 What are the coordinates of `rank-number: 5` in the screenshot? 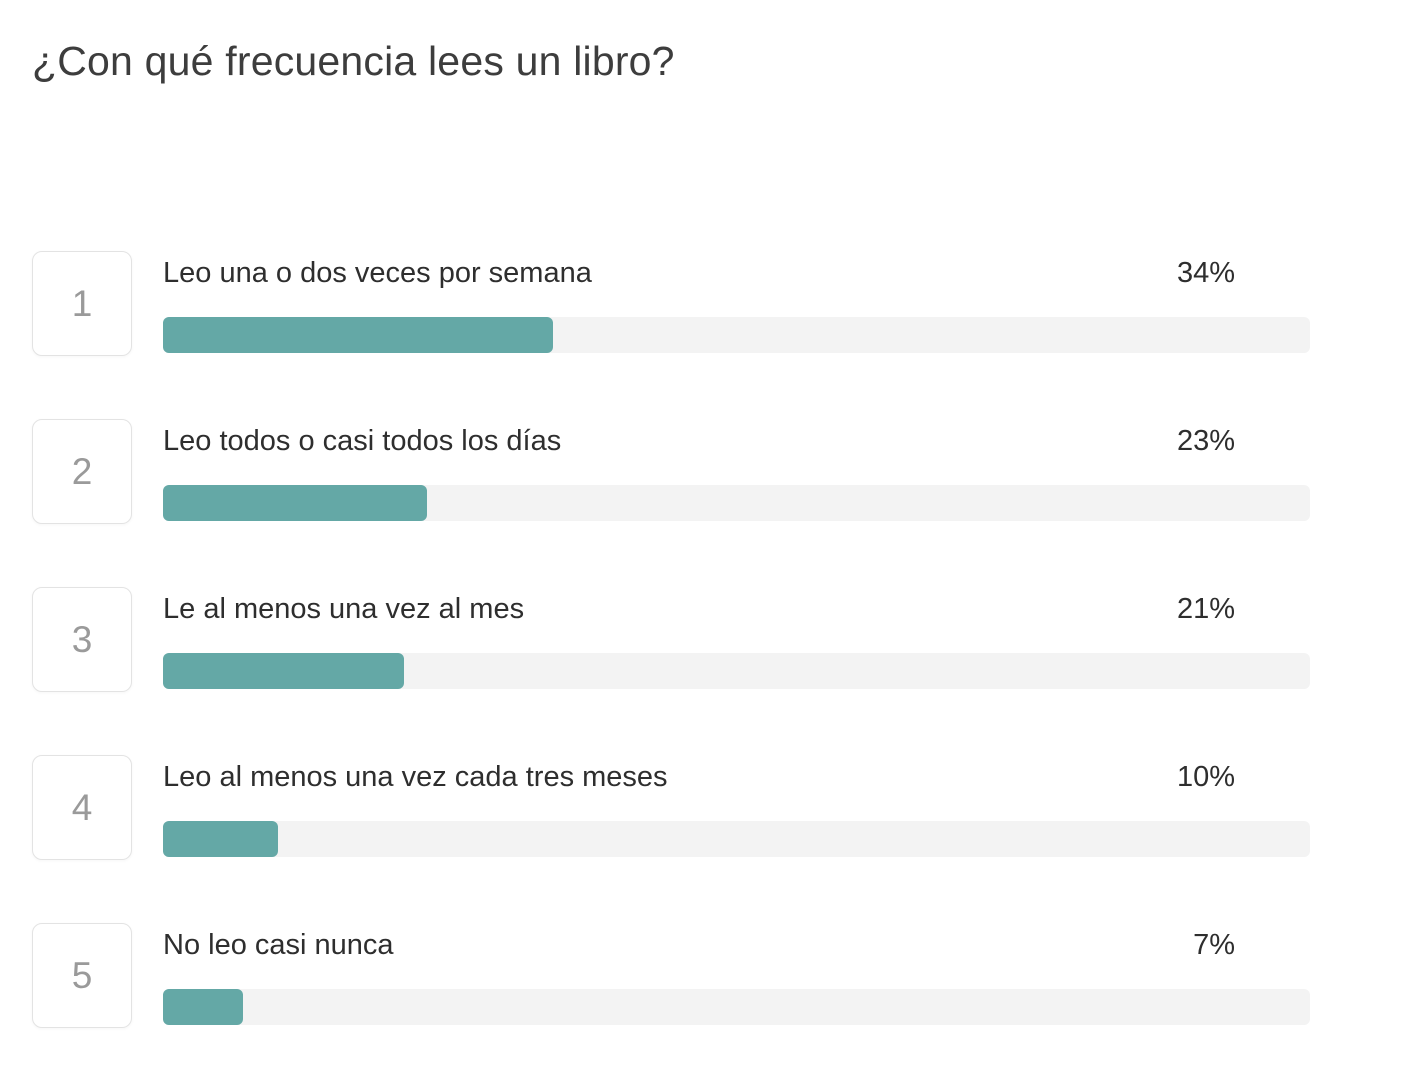 It's located at (82, 975).